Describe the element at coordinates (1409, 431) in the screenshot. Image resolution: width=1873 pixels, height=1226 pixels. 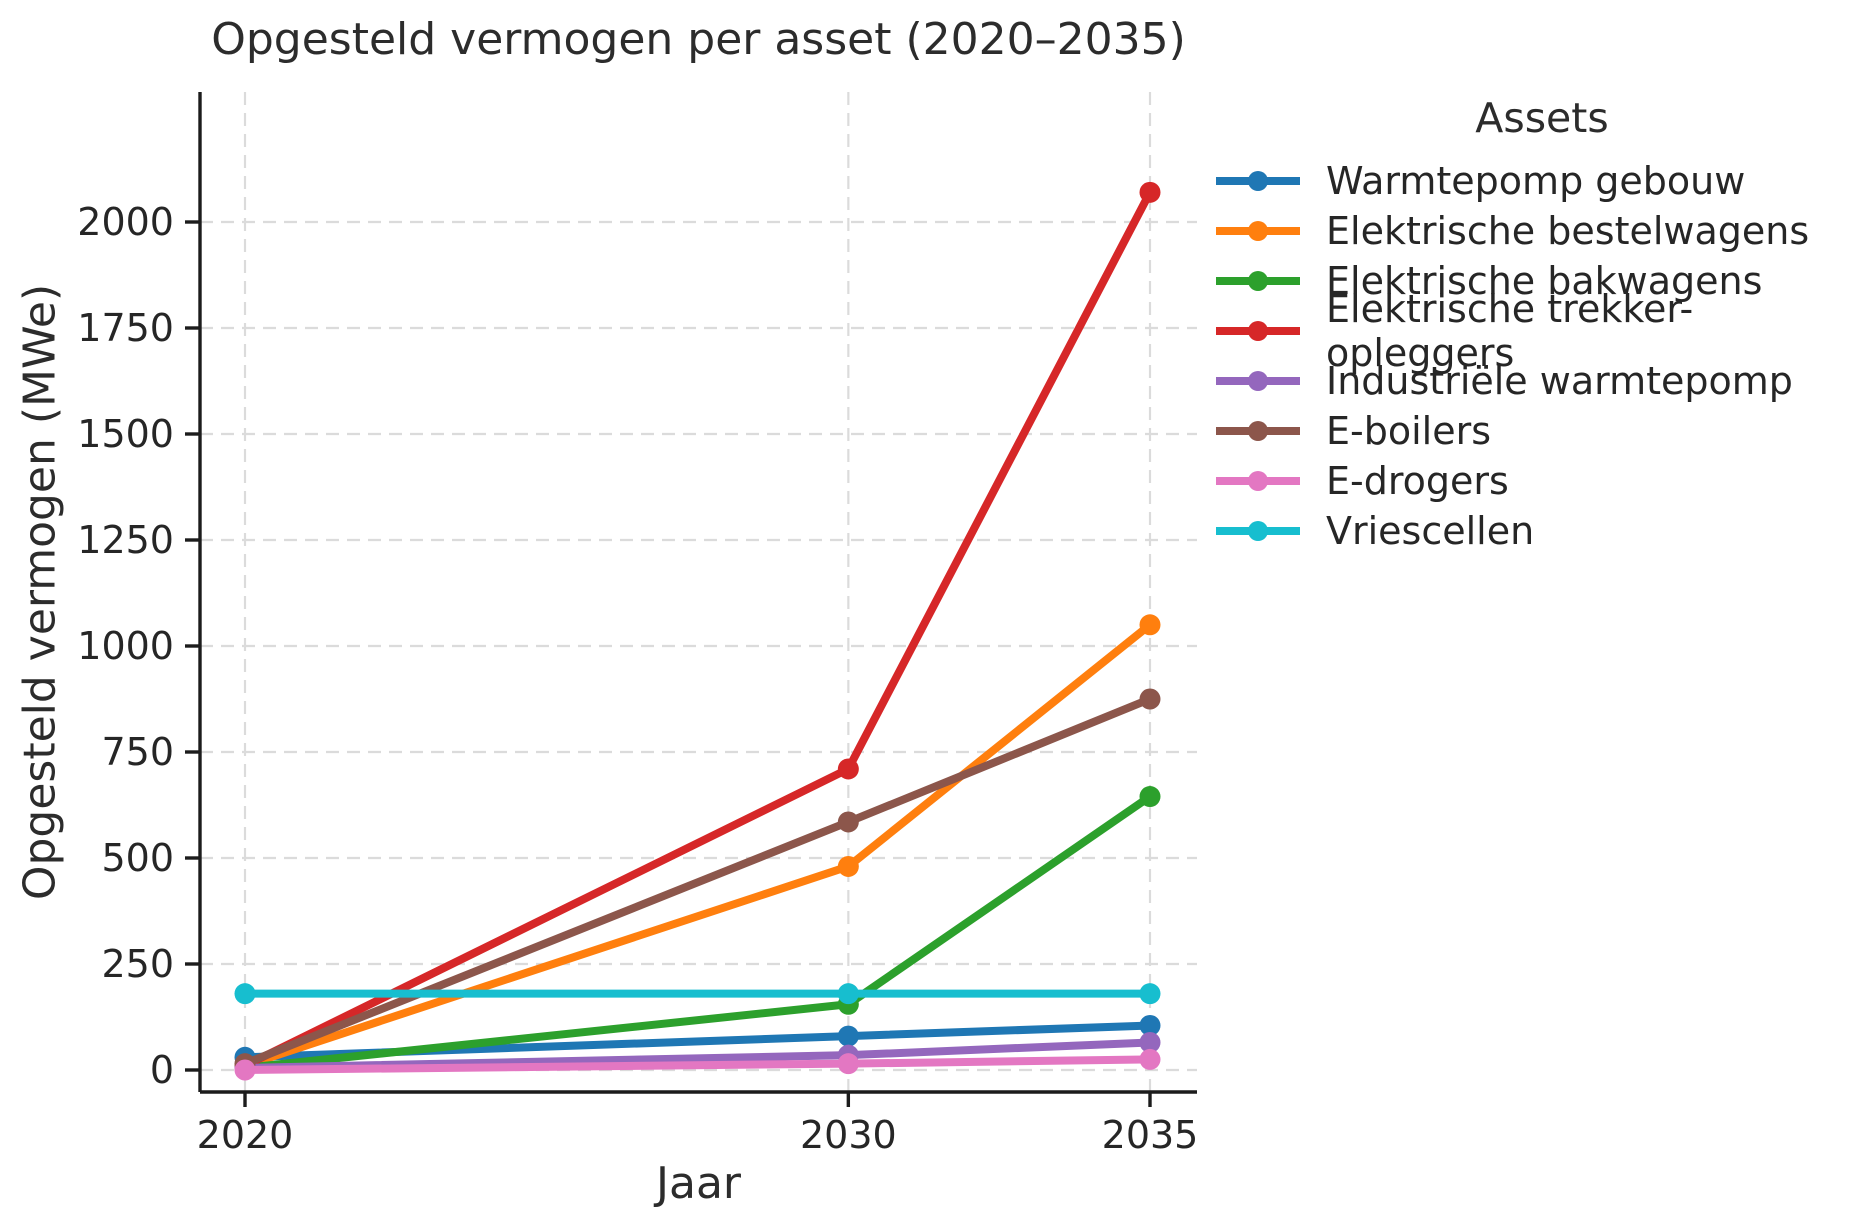
I see `legend-item-label: E-boilers` at that location.